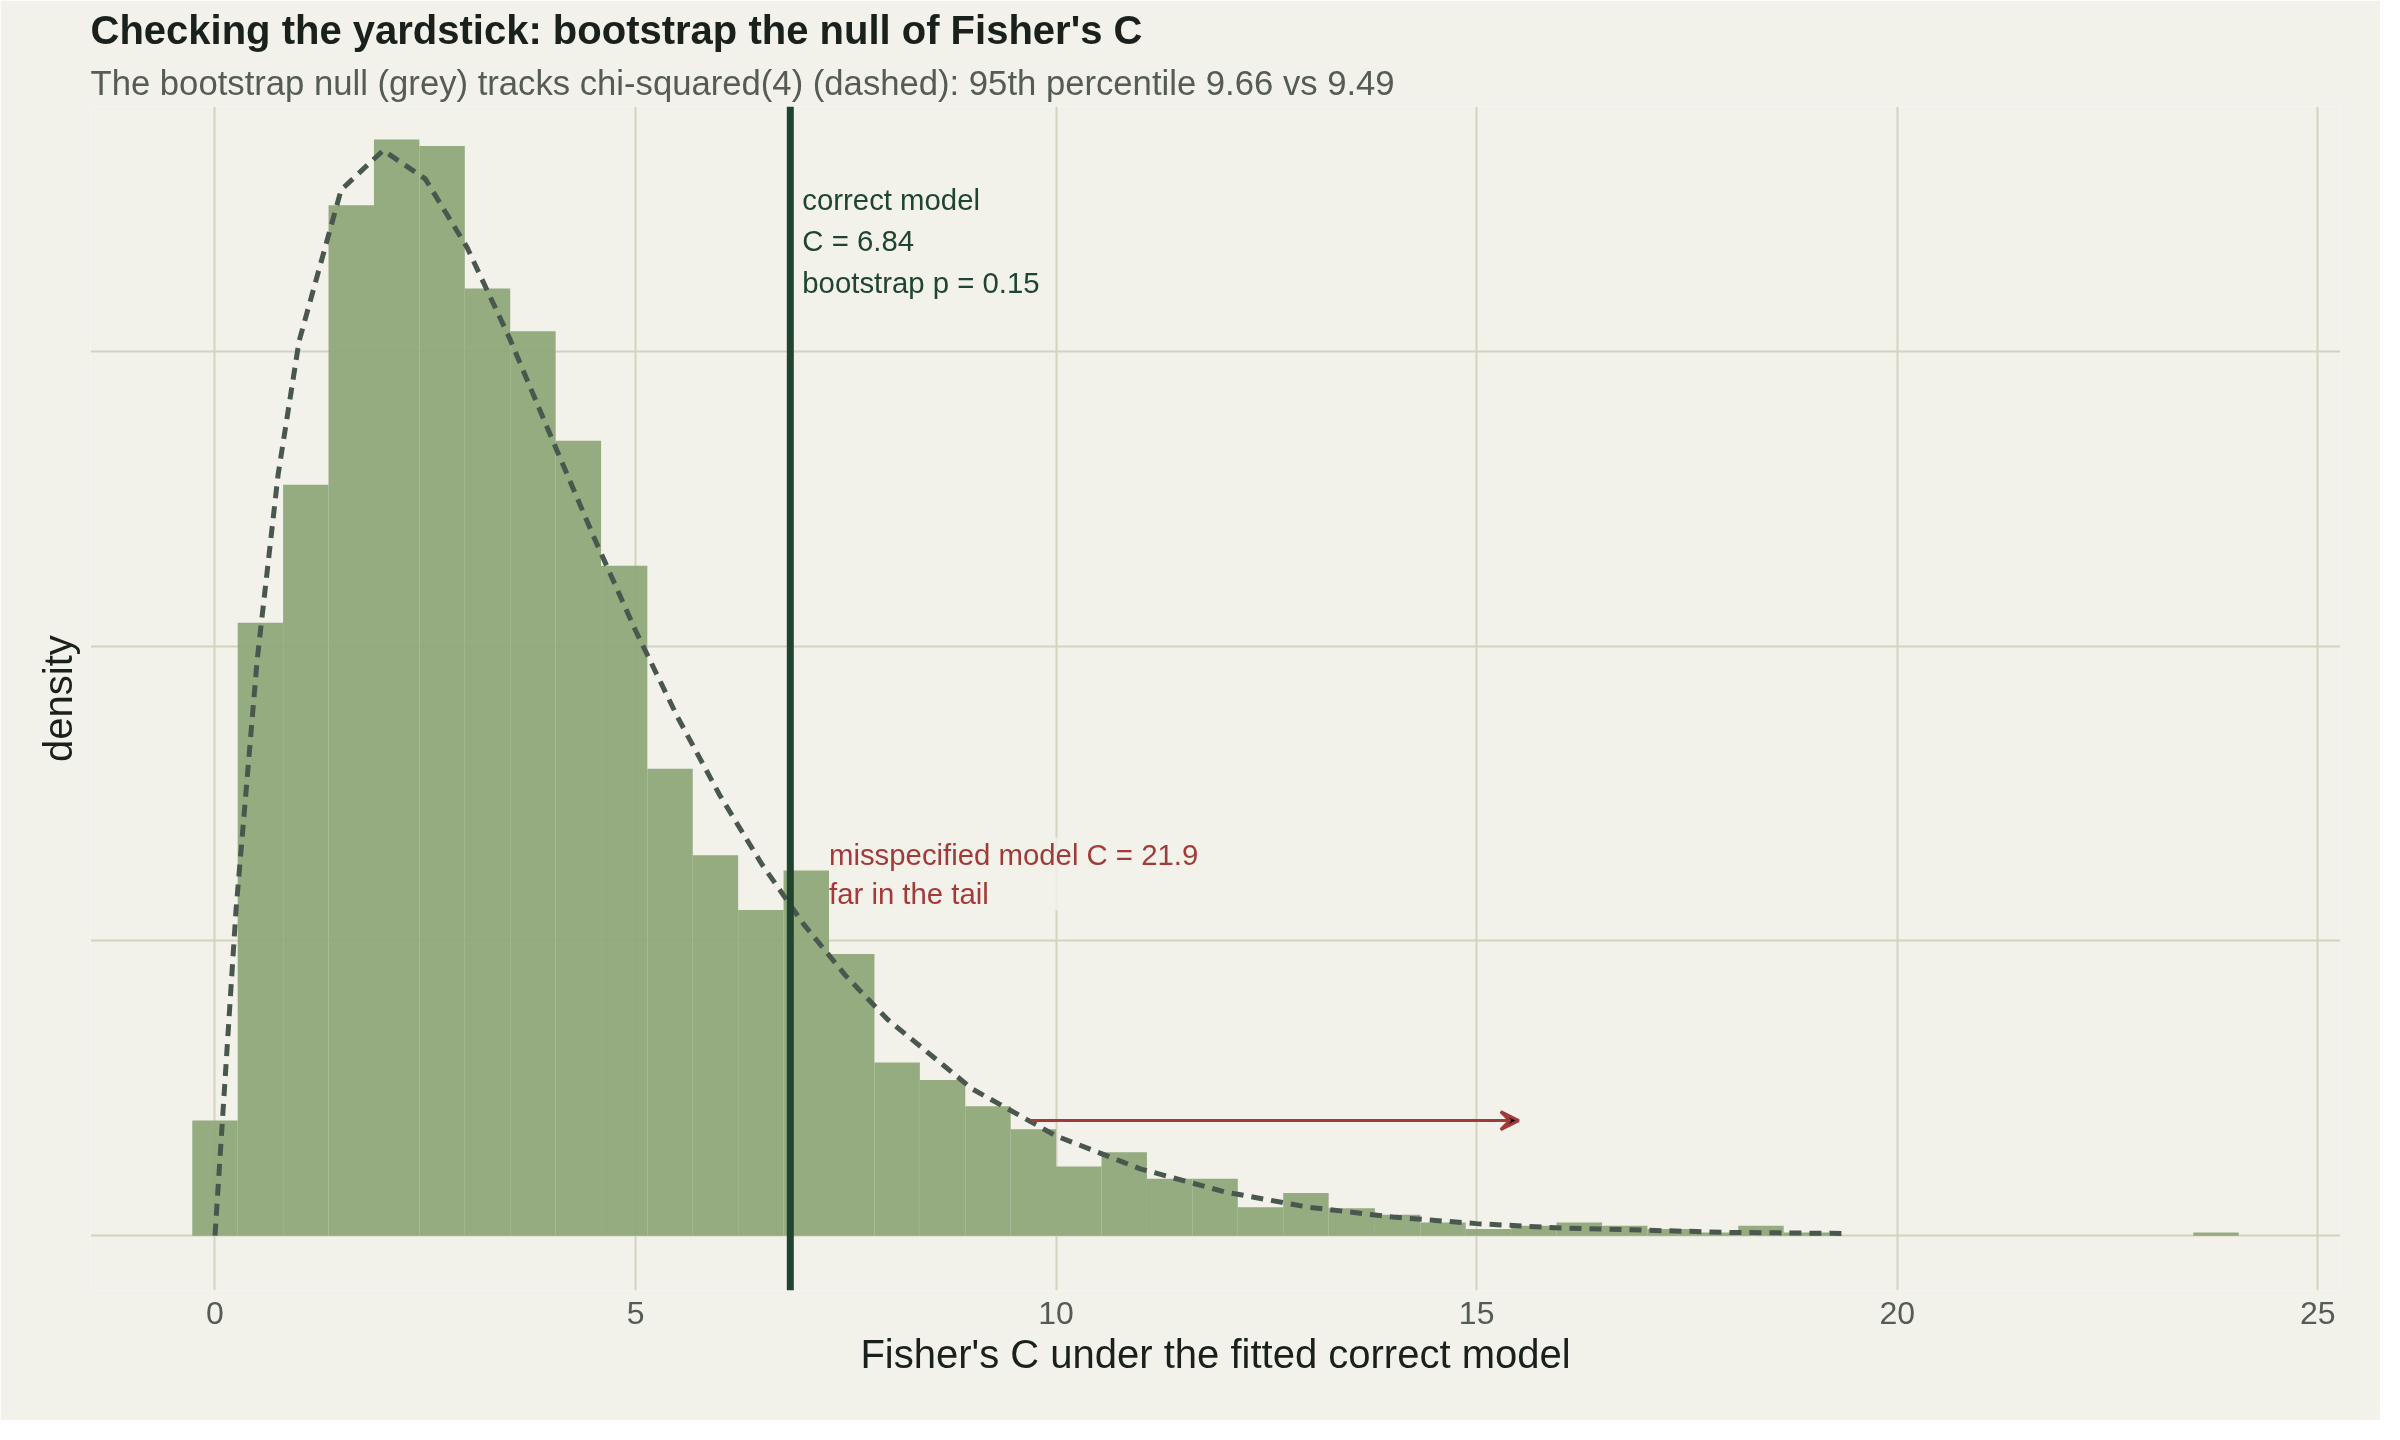 Image resolution: width=2400 pixels, height=1440 pixels. What do you see at coordinates (57, 698) in the screenshot?
I see `y-axis-title: density` at bounding box center [57, 698].